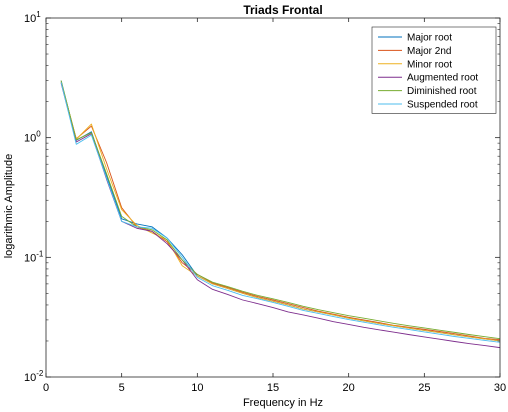 The image size is (508, 412). Describe the element at coordinates (429, 51) in the screenshot. I see `legend-entry: Major 2nd` at that location.